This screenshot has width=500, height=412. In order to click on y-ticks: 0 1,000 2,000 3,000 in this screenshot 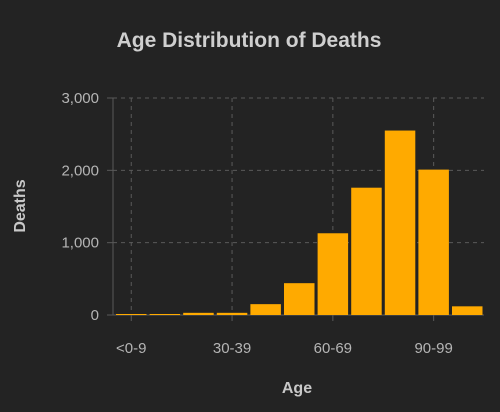, I will do `click(80, 207)`.